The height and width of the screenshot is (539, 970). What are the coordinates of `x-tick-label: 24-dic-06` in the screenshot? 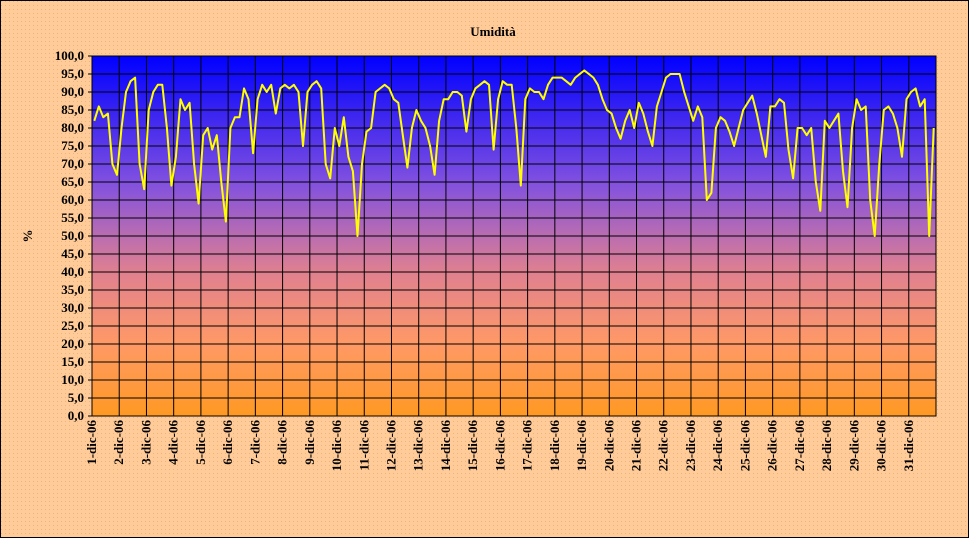 It's located at (717, 446).